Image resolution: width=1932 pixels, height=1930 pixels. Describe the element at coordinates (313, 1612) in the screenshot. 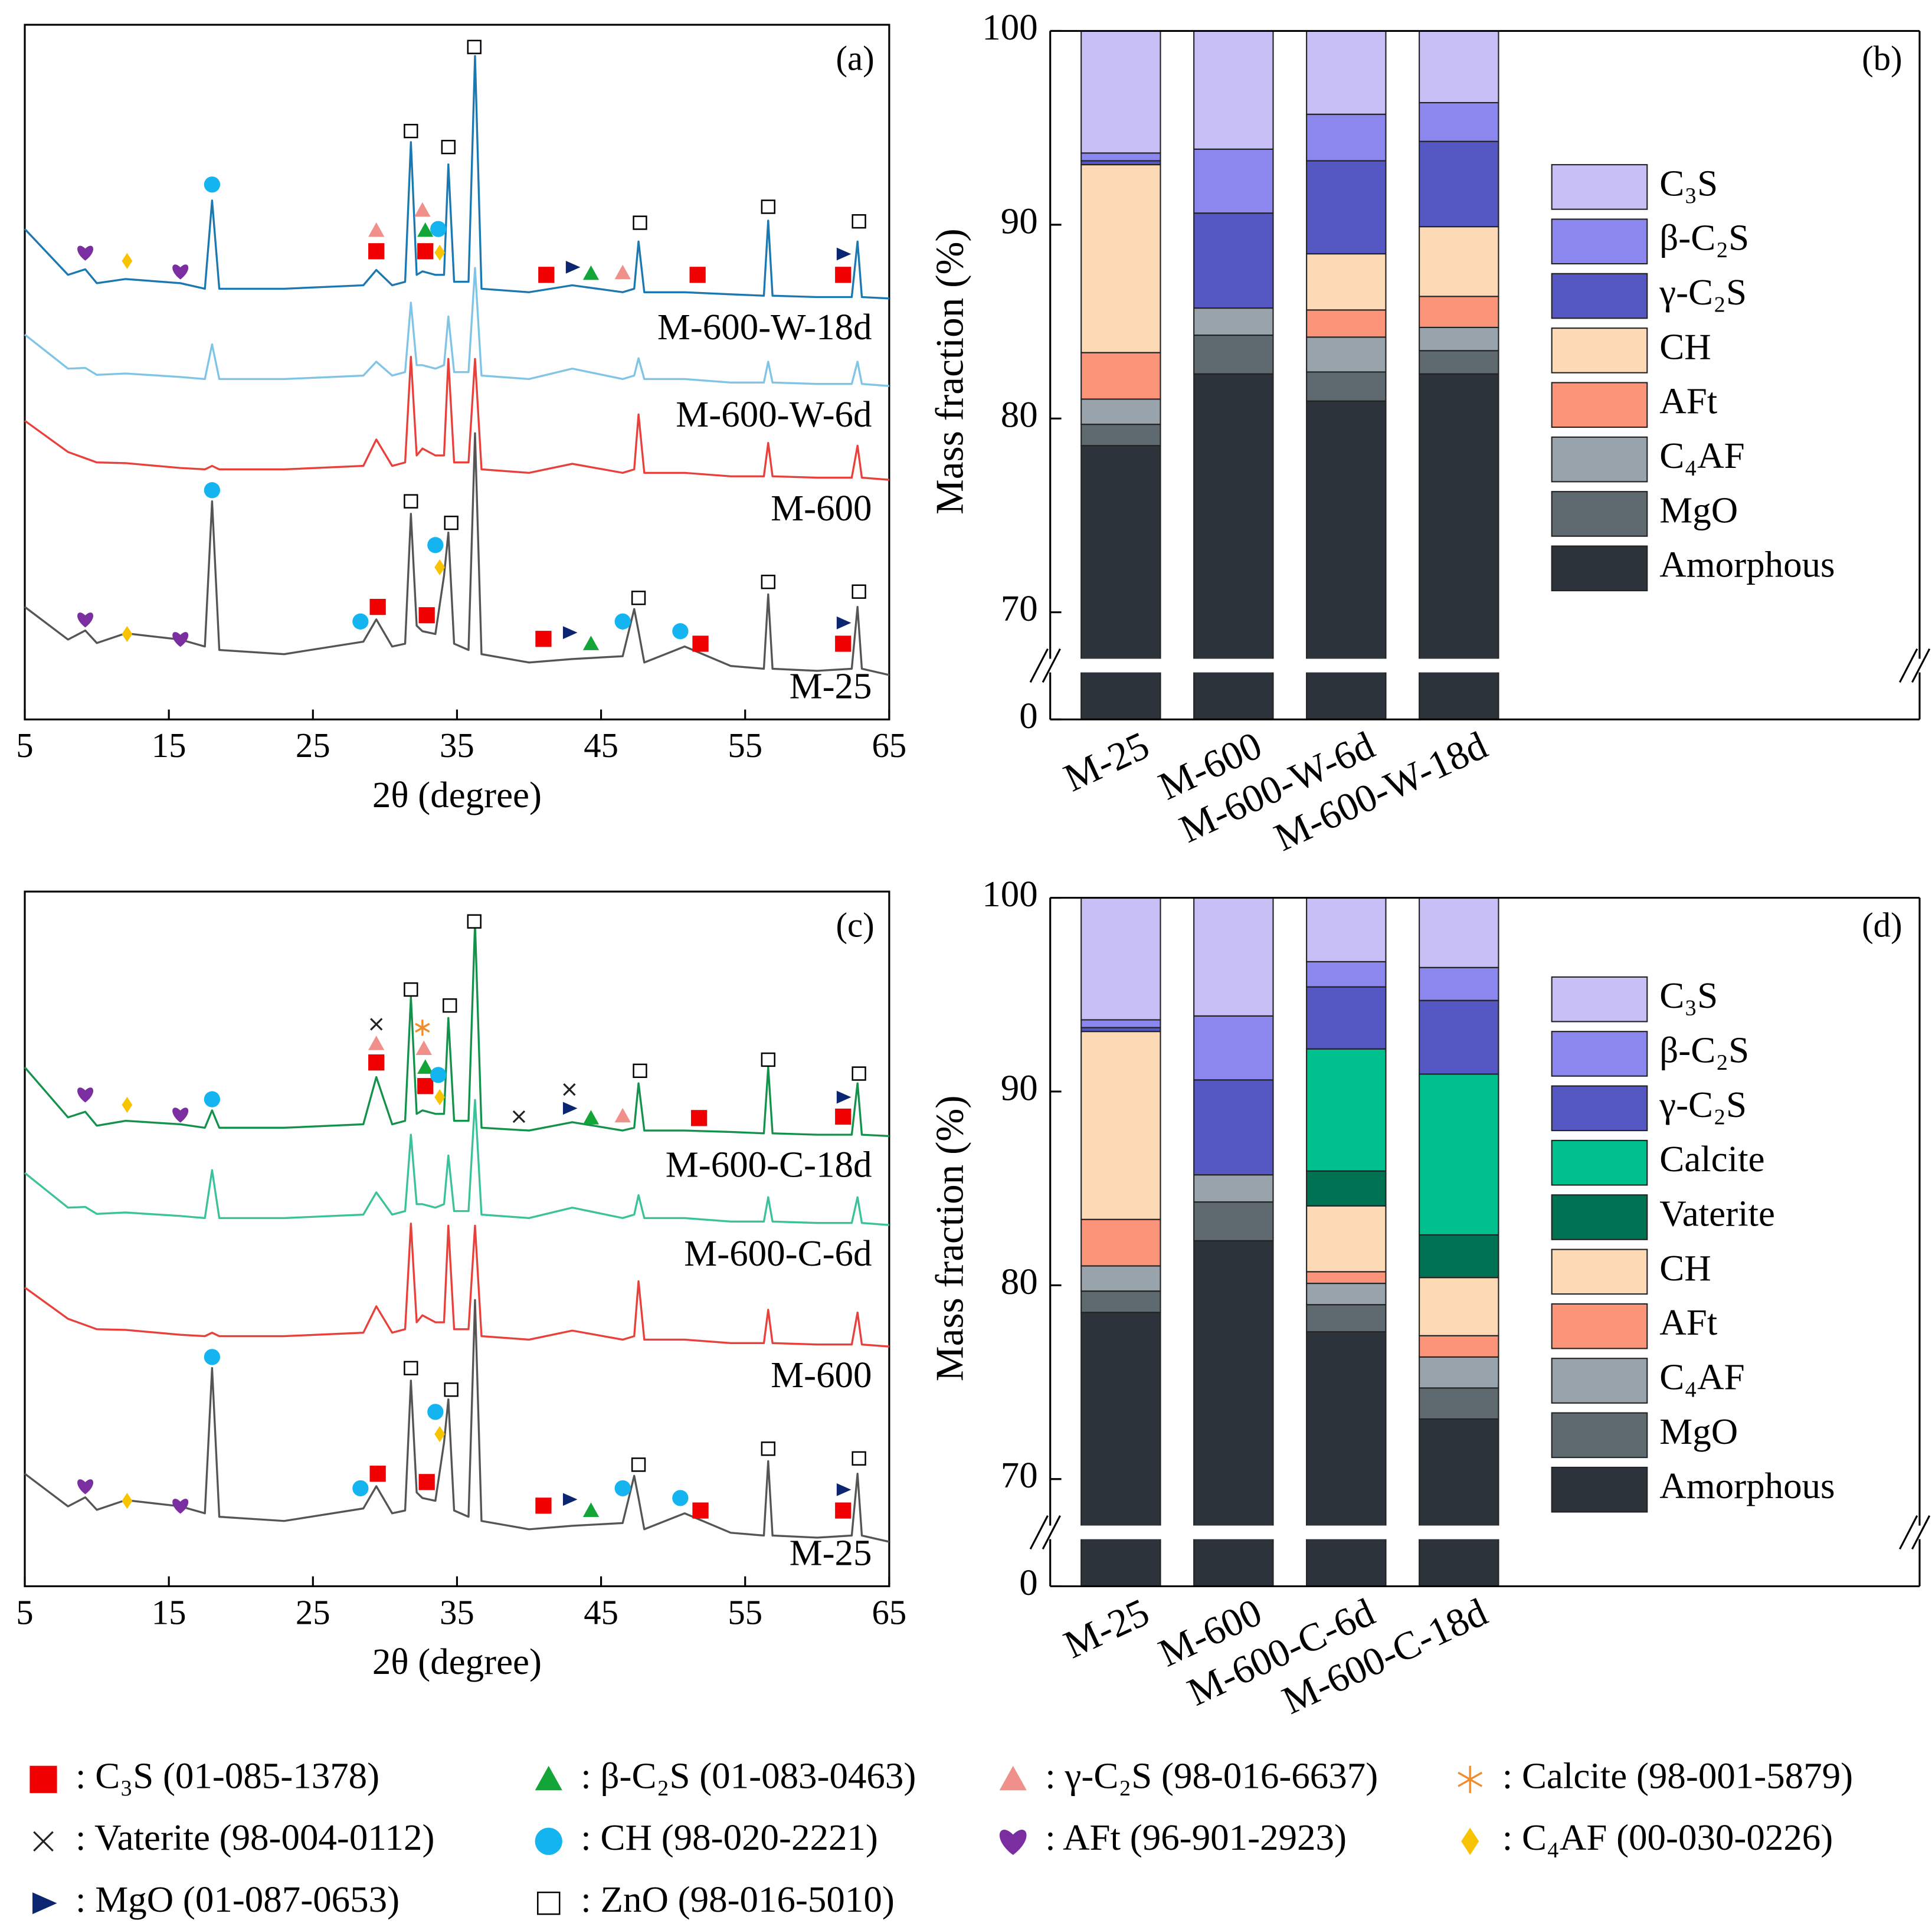

I see `x-tick-label: 25` at that location.